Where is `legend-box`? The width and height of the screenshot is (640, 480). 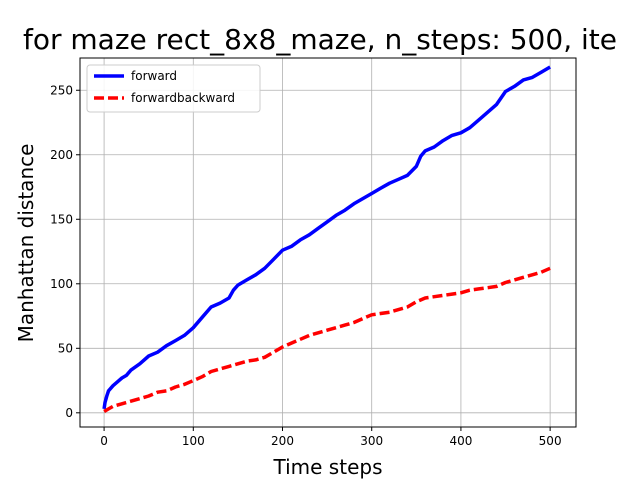
legend-box is located at coordinates (173, 88).